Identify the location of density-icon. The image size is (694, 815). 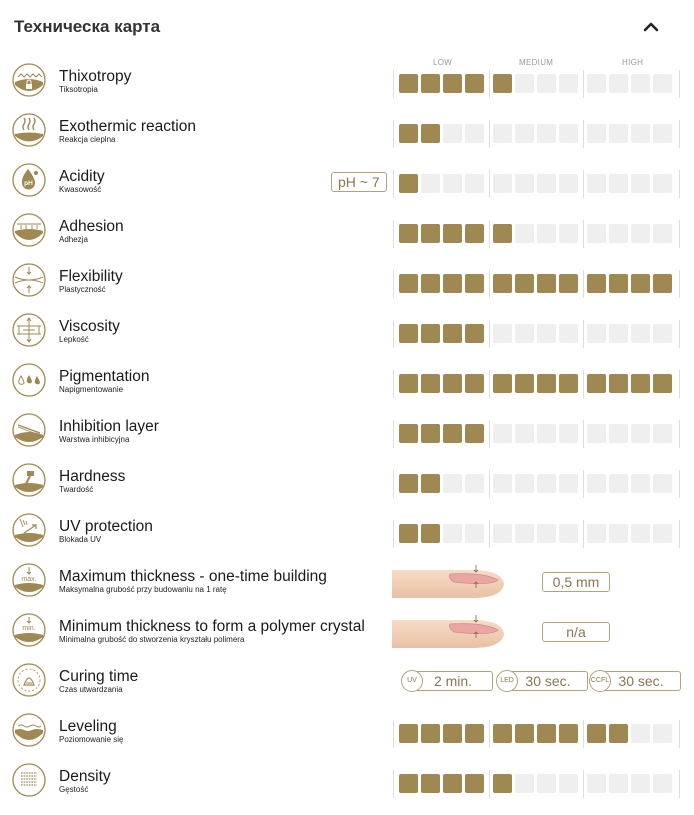
(29, 780).